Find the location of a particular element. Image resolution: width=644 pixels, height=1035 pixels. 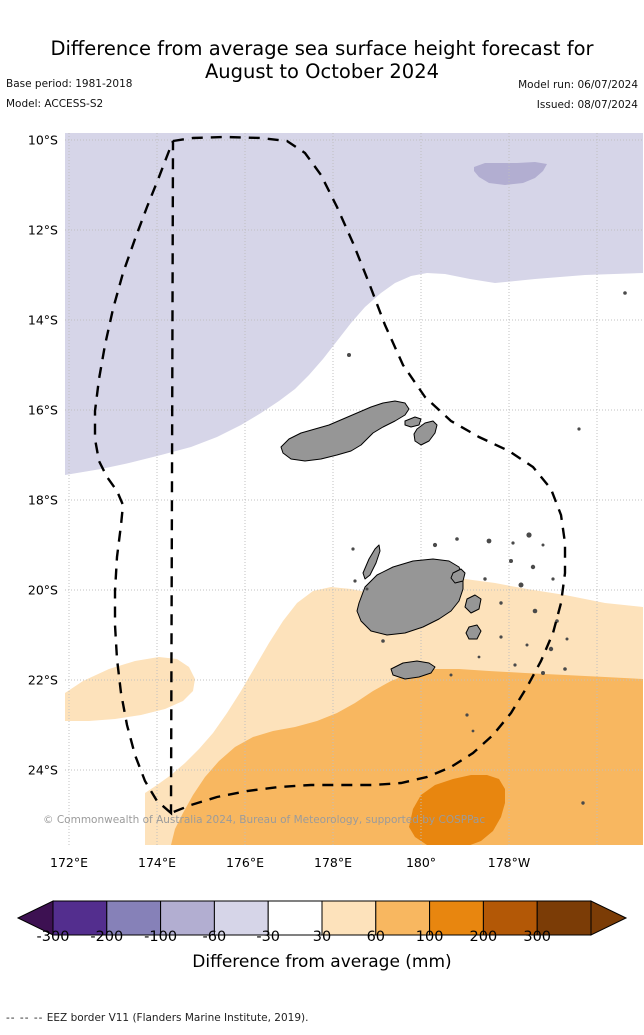

x-tick-3: 178°E is located at coordinates (333, 862).